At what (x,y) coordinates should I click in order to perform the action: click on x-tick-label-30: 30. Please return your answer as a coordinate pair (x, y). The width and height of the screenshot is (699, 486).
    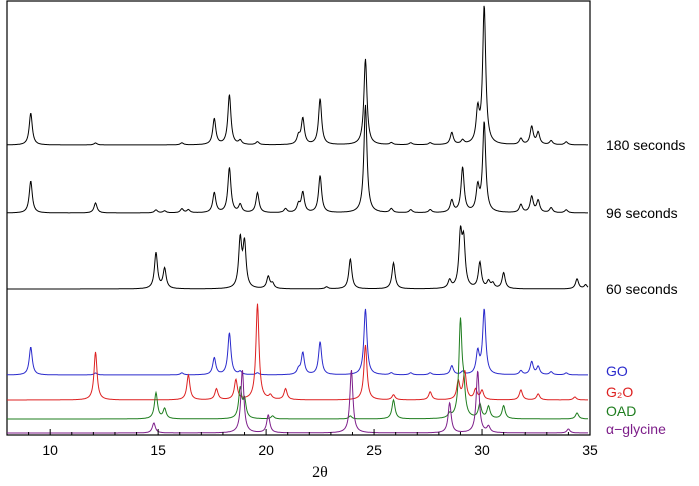
    Looking at the image, I should click on (482, 450).